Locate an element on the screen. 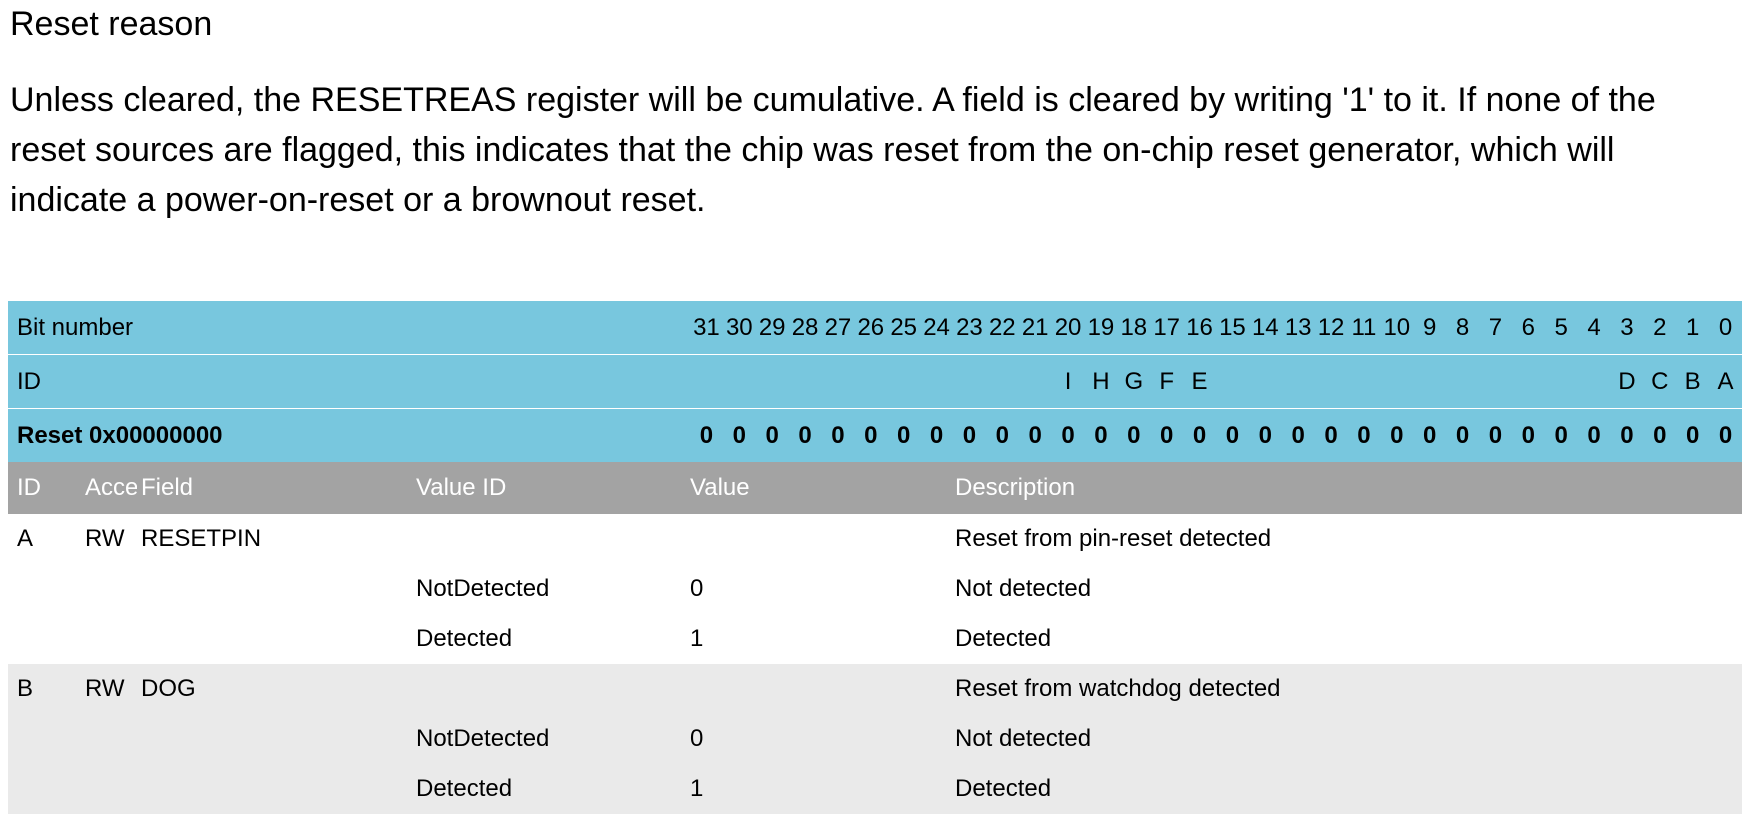 The image size is (1750, 818). bit-number-cell: 3 is located at coordinates (1627, 327).